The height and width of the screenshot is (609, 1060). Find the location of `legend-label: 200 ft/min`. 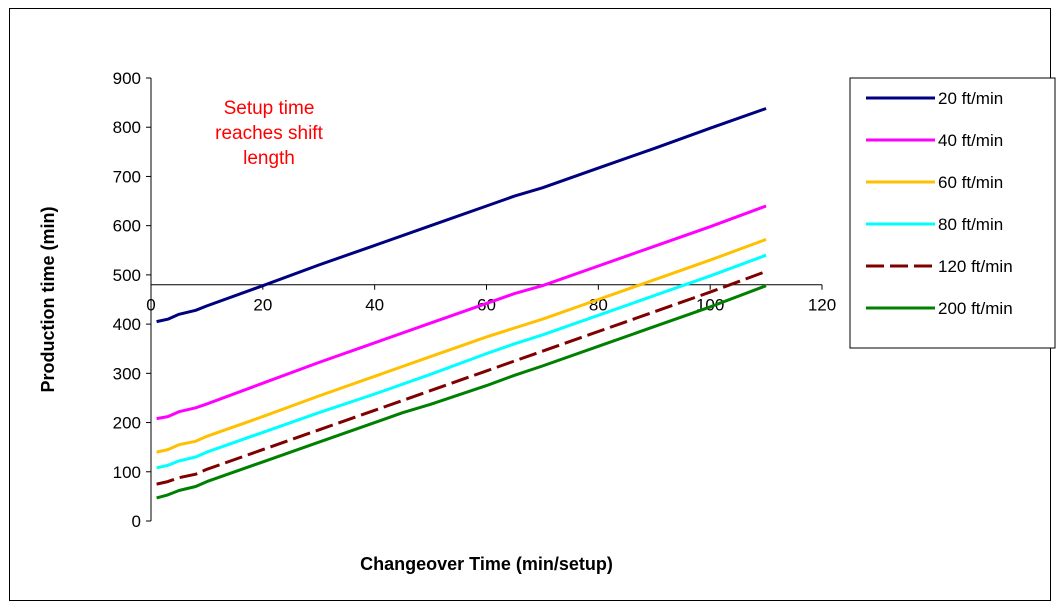

legend-label: 200 ft/min is located at coordinates (975, 308).